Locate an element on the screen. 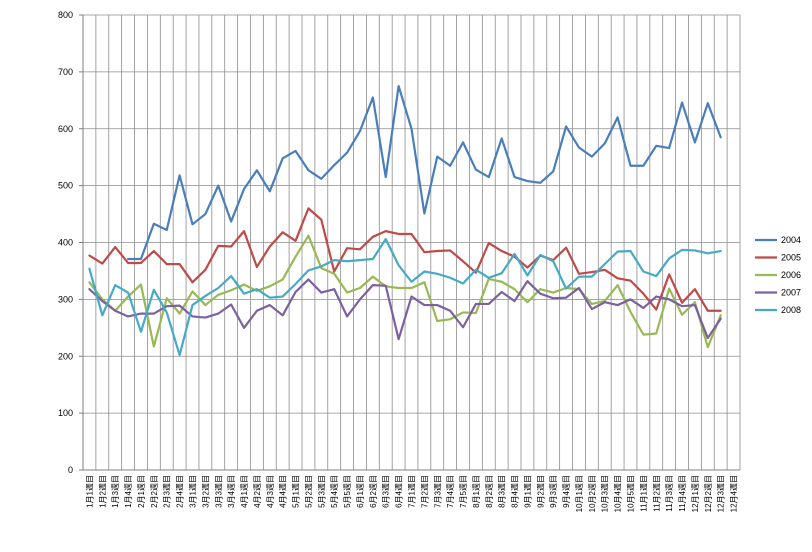 The width and height of the screenshot is (812, 552). x-tick-label: 9月1週目 is located at coordinates (527, 491).